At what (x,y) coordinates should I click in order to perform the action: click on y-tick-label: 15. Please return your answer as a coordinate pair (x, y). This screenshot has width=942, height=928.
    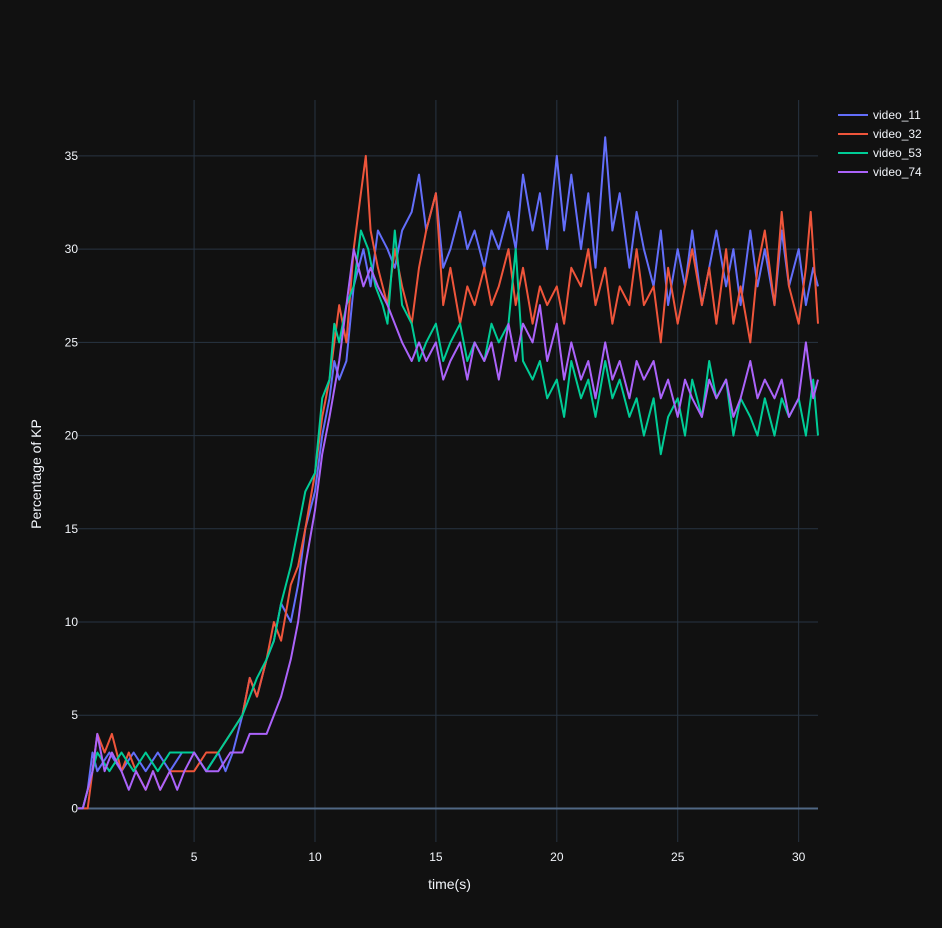
    Looking at the image, I should click on (72, 529).